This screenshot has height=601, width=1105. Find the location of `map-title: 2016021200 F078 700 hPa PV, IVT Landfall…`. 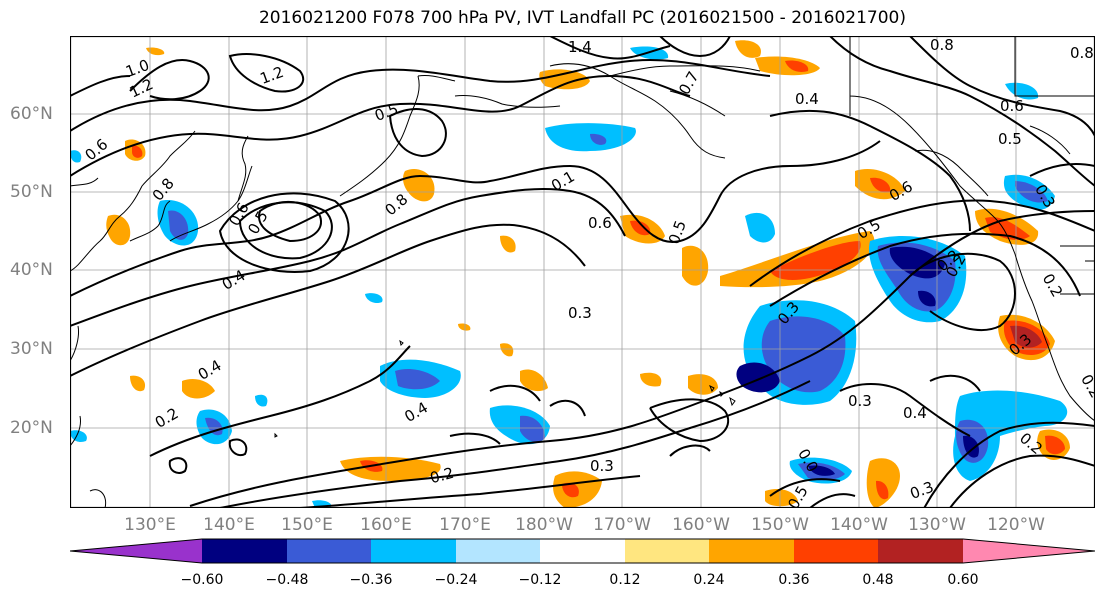

map-title: 2016021200 F078 700 hPa PV, IVT Landfall… is located at coordinates (582, 18).